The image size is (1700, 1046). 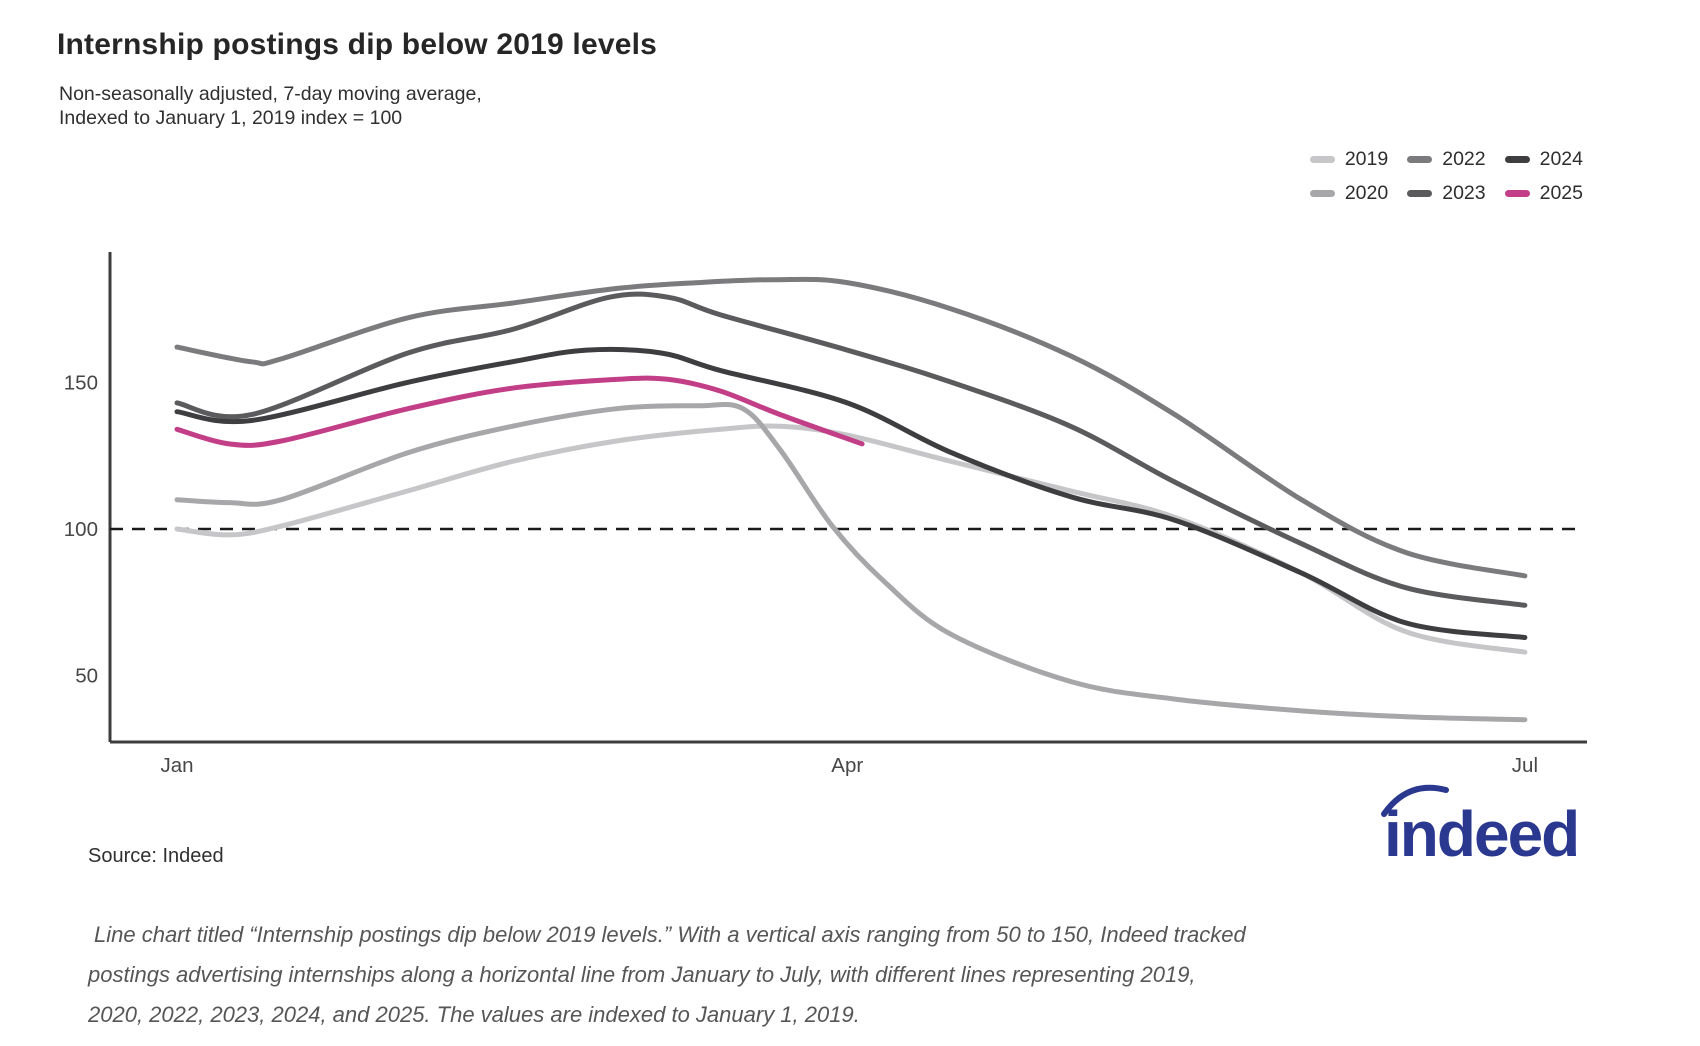 What do you see at coordinates (1415, 800) in the screenshot?
I see `logo-swoosh-icon` at bounding box center [1415, 800].